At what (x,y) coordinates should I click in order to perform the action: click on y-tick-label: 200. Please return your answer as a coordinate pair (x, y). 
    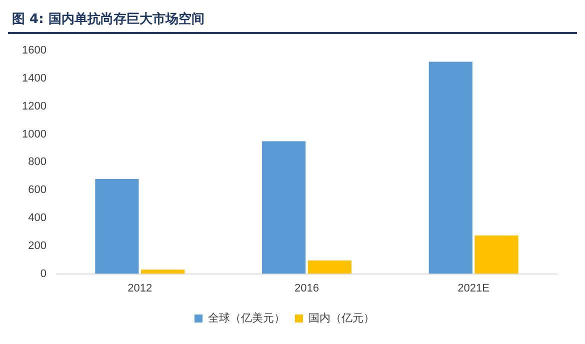
    Looking at the image, I should click on (37, 246).